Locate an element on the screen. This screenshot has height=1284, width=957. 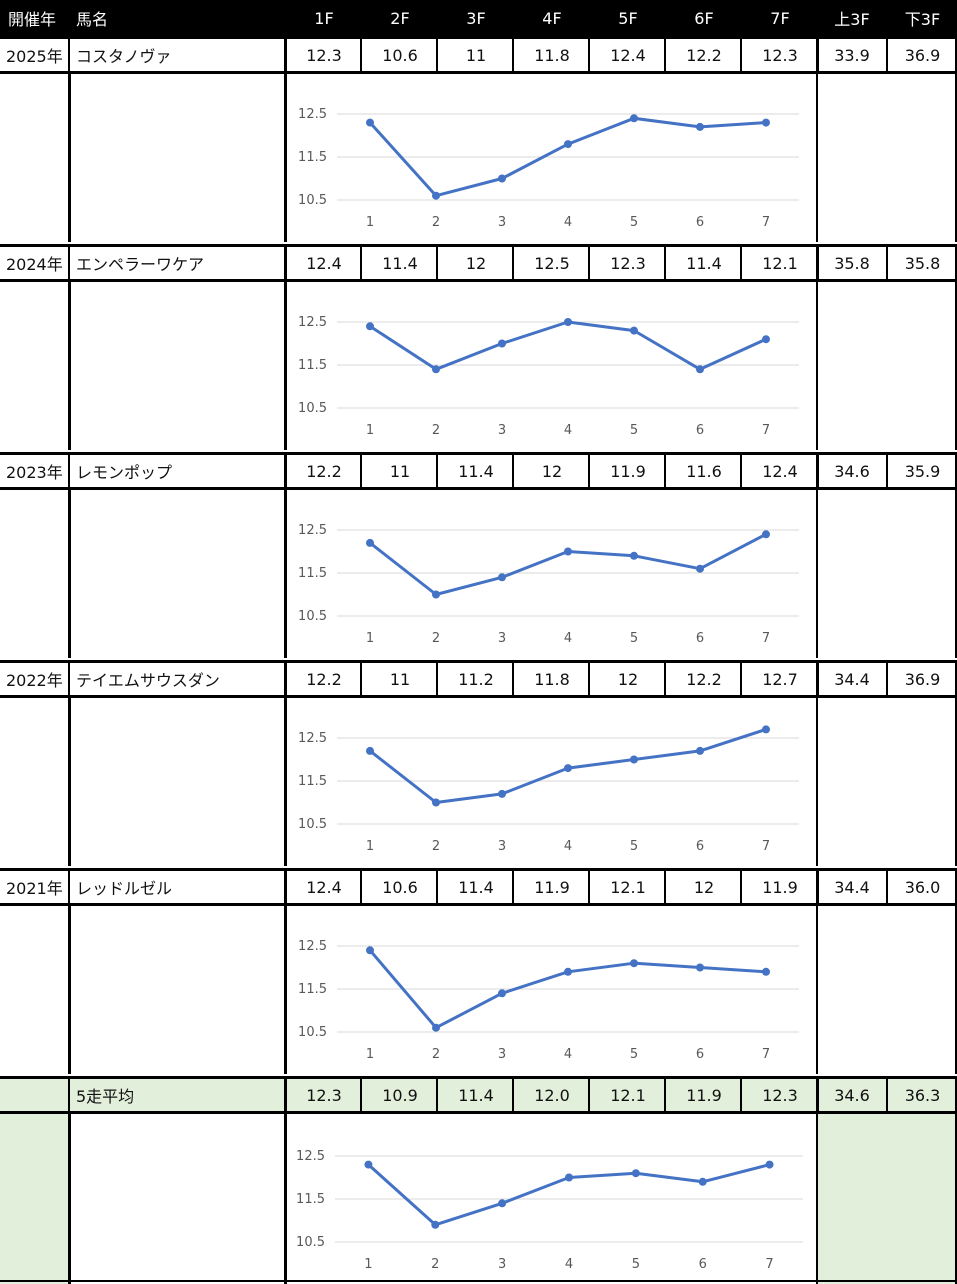
lap-cell-4f: 11.8 is located at coordinates (552, 679).